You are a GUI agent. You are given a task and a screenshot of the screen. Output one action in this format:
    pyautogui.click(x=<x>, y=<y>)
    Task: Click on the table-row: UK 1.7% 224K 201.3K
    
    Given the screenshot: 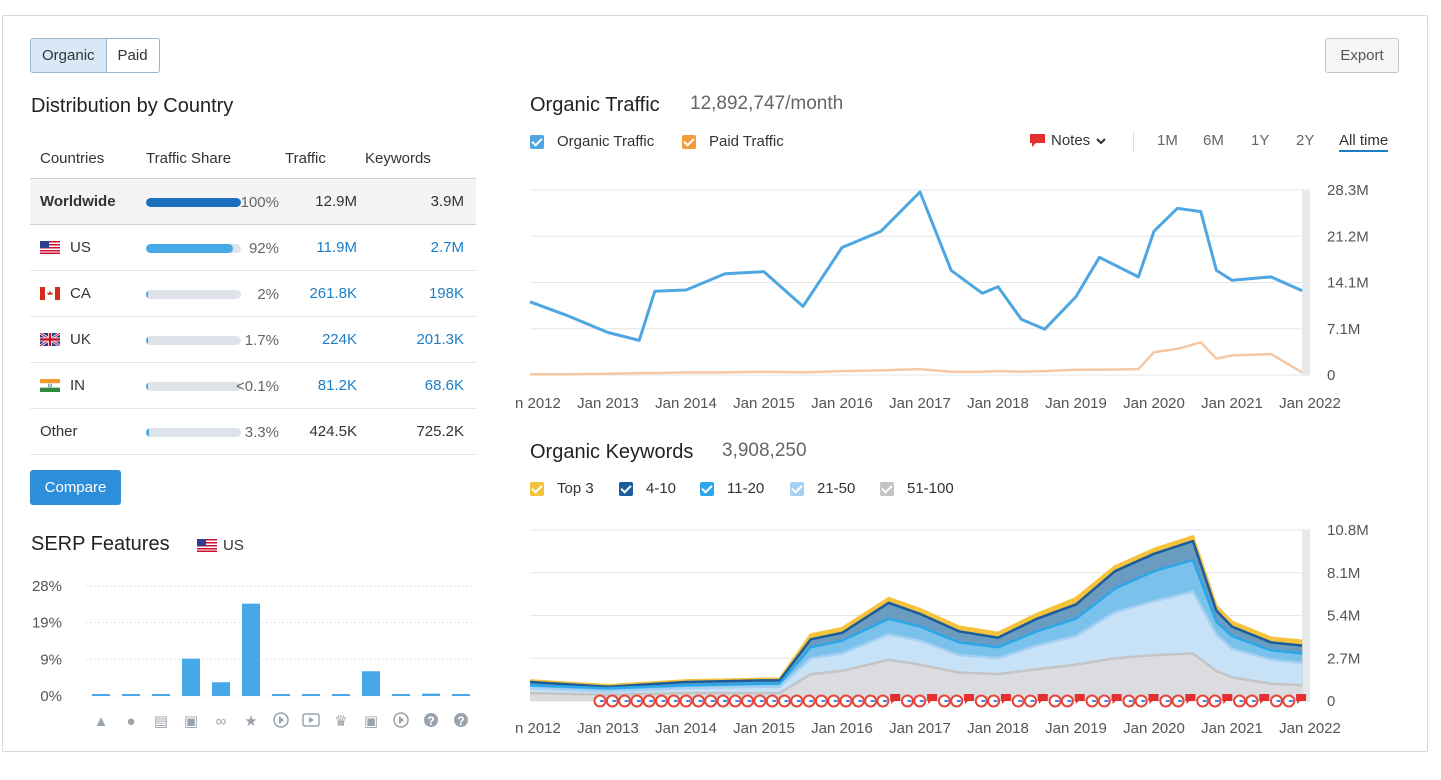 What is the action you would take?
    pyautogui.click(x=253, y=339)
    